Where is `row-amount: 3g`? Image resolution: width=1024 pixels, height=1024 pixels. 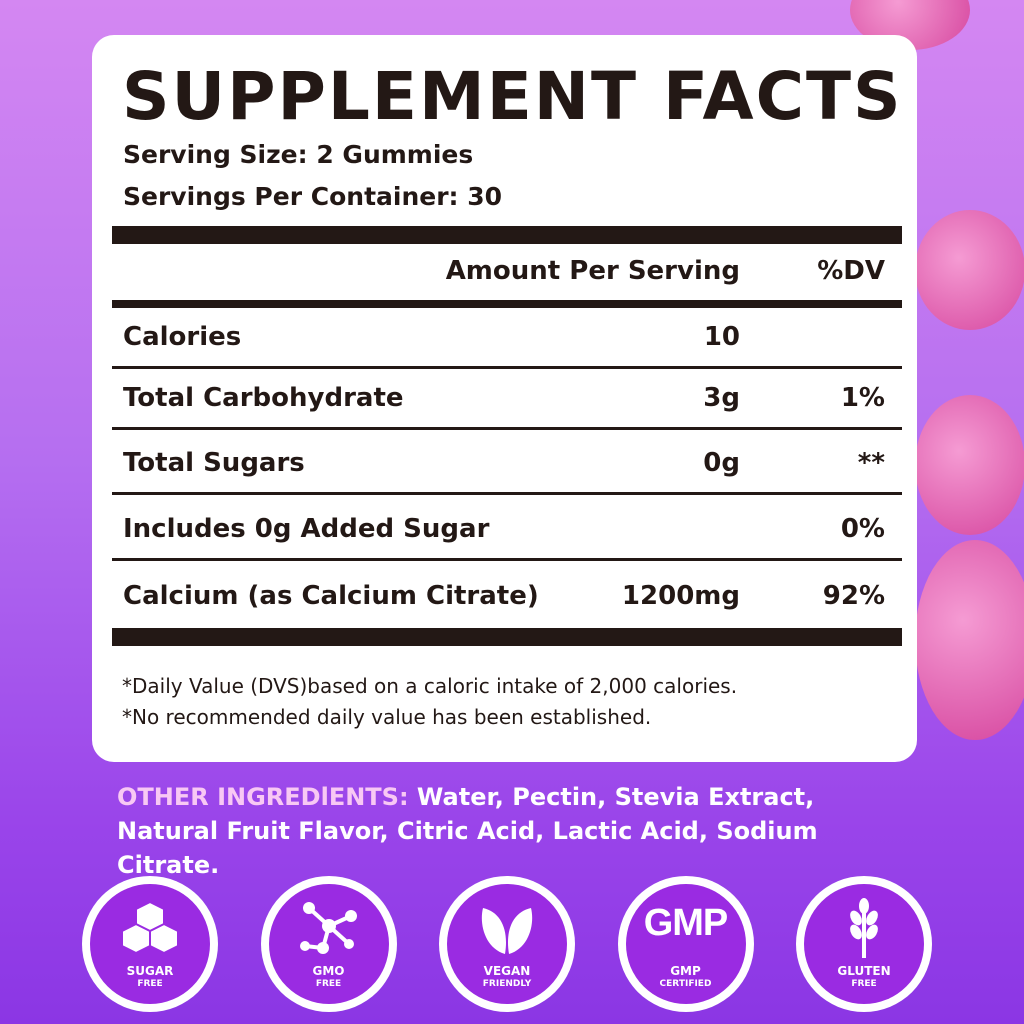
row-amount: 3g is located at coordinates (721, 398).